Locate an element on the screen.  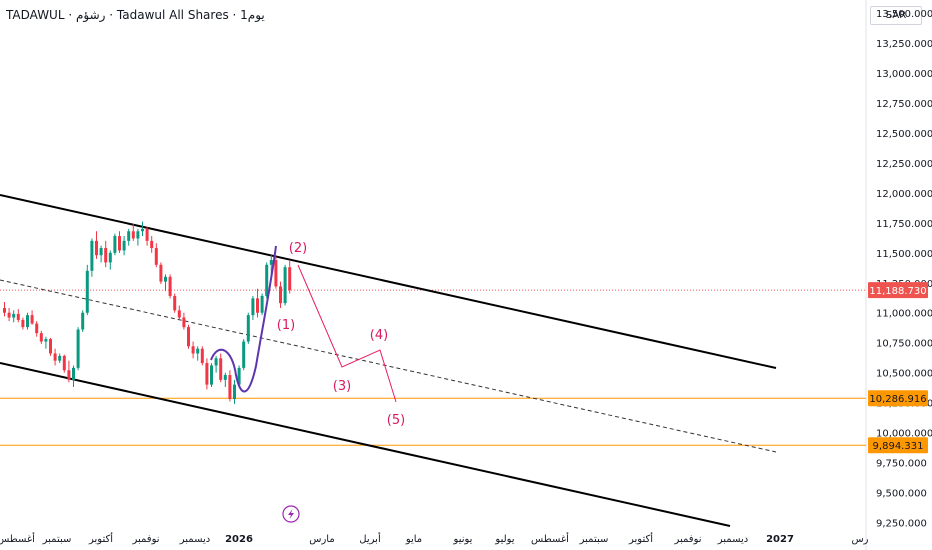
y-tick-label: 9,750.000 is located at coordinates (901, 464).